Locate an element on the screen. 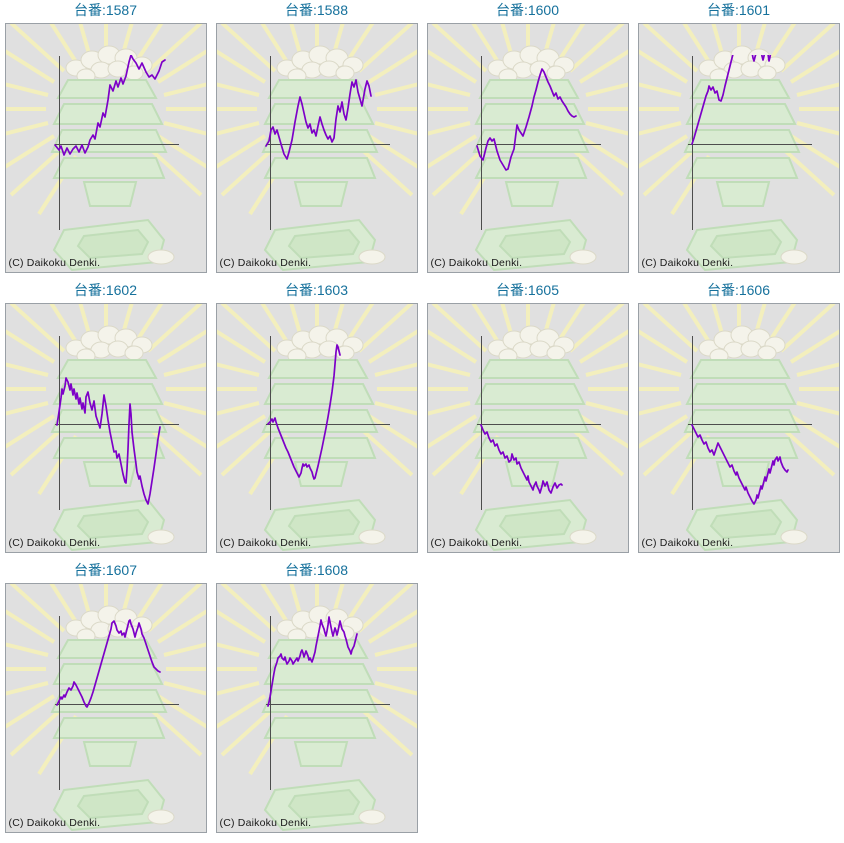 The width and height of the screenshot is (844, 843). machine-number-title: 台番:1601 is located at coordinates (738, 10).